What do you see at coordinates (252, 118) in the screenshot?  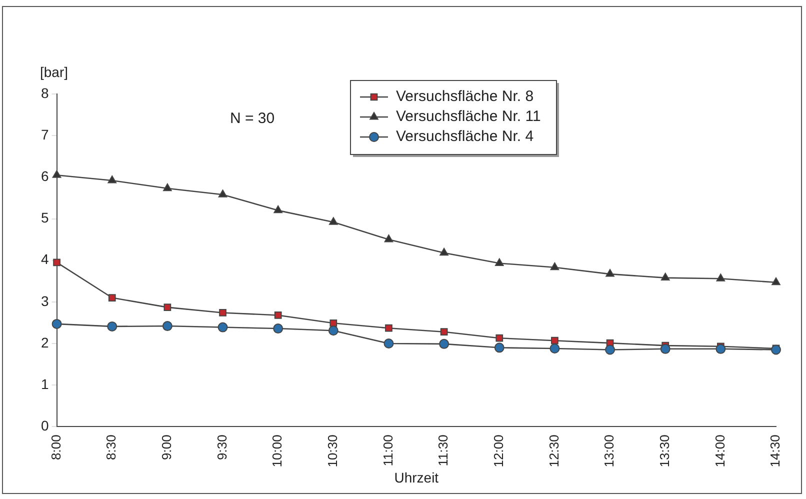 I see `annotation: N = 30` at bounding box center [252, 118].